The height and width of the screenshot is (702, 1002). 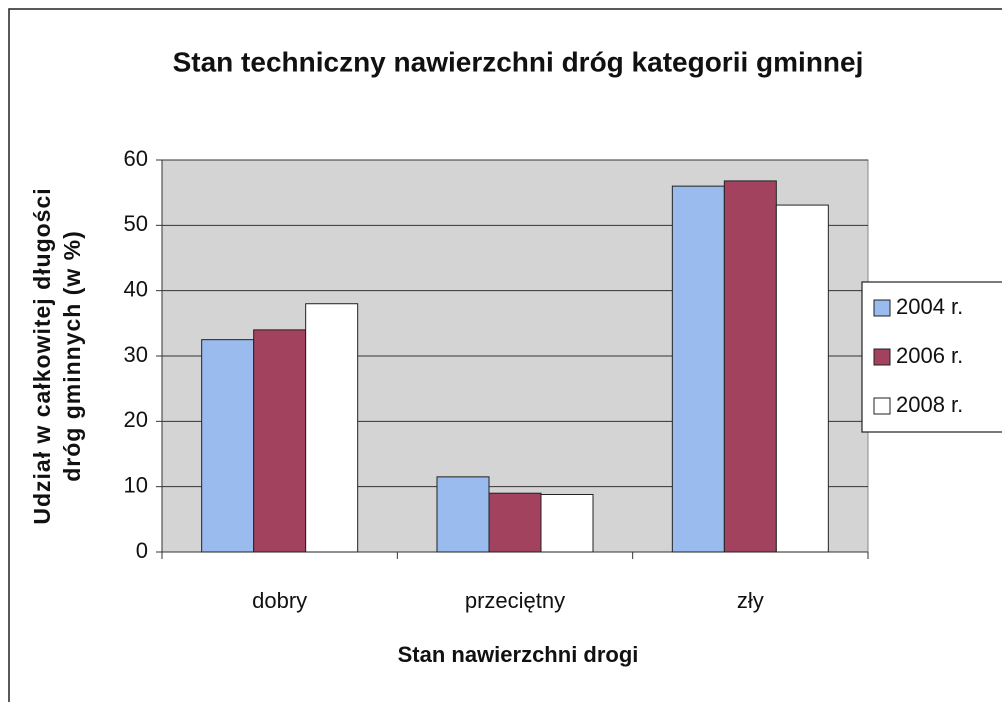 I want to click on y-tick-label: 20, so click(x=136, y=419).